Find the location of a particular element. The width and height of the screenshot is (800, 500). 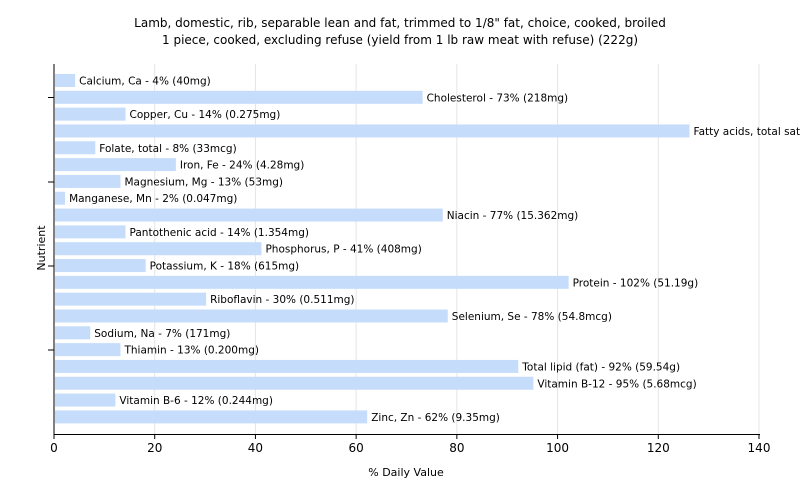

bar-label: Phosphorus, P - 41% (408mg) is located at coordinates (343, 250).